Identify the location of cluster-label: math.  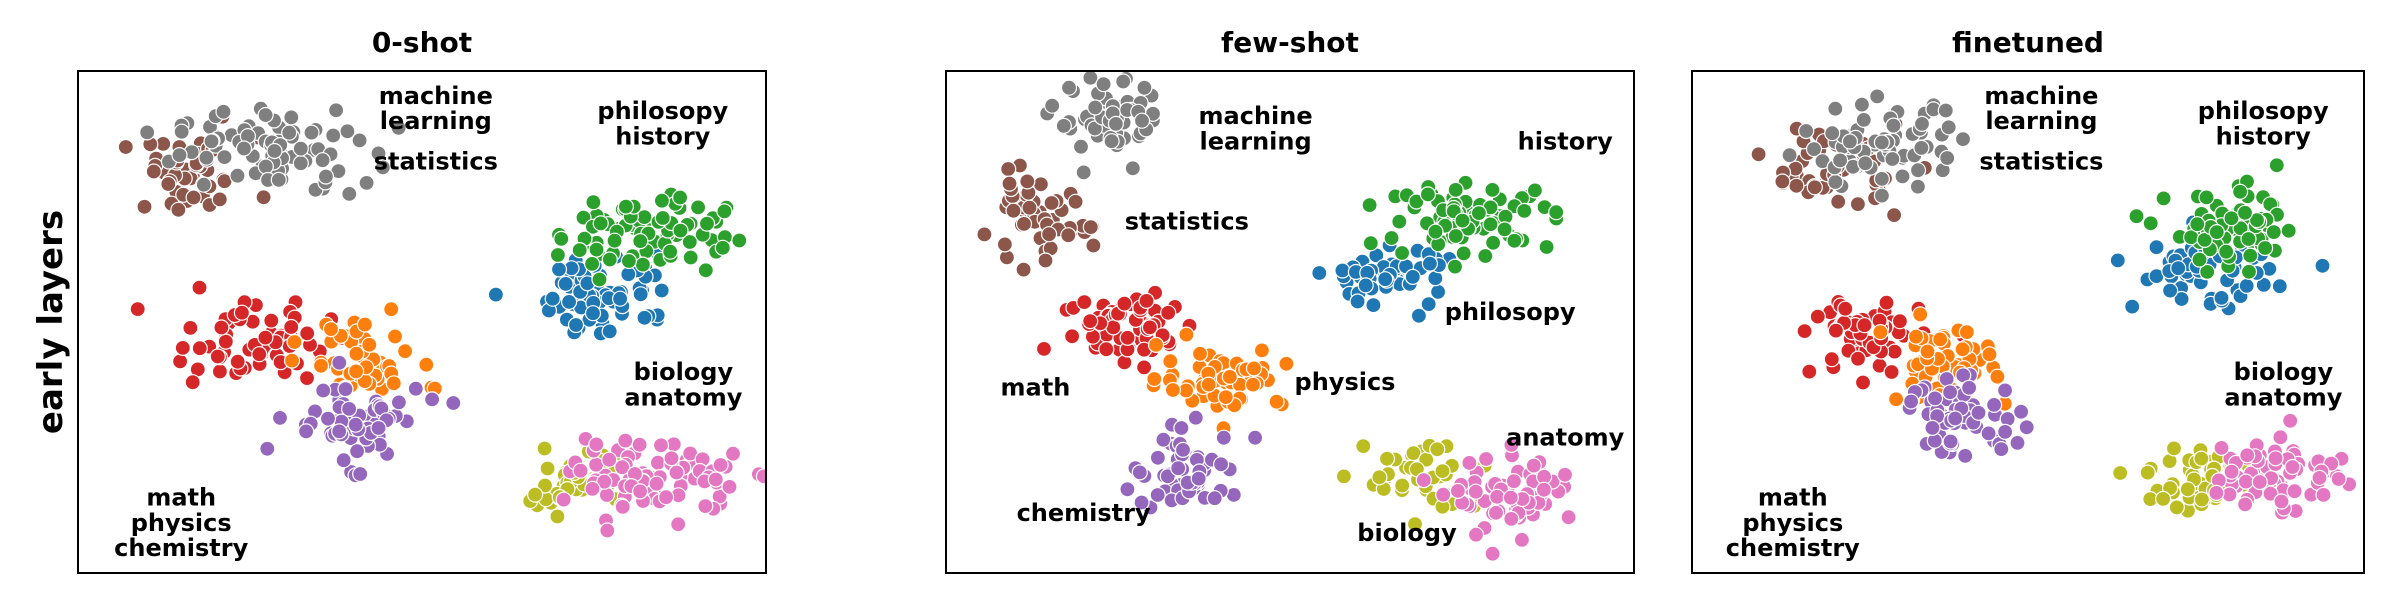
(1036, 387).